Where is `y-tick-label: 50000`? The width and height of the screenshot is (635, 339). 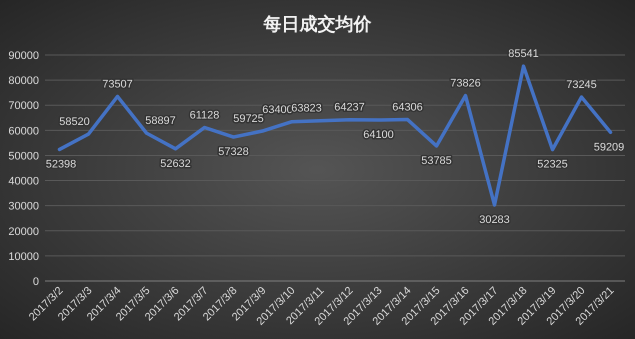
y-tick-label: 50000 is located at coordinates (23, 156).